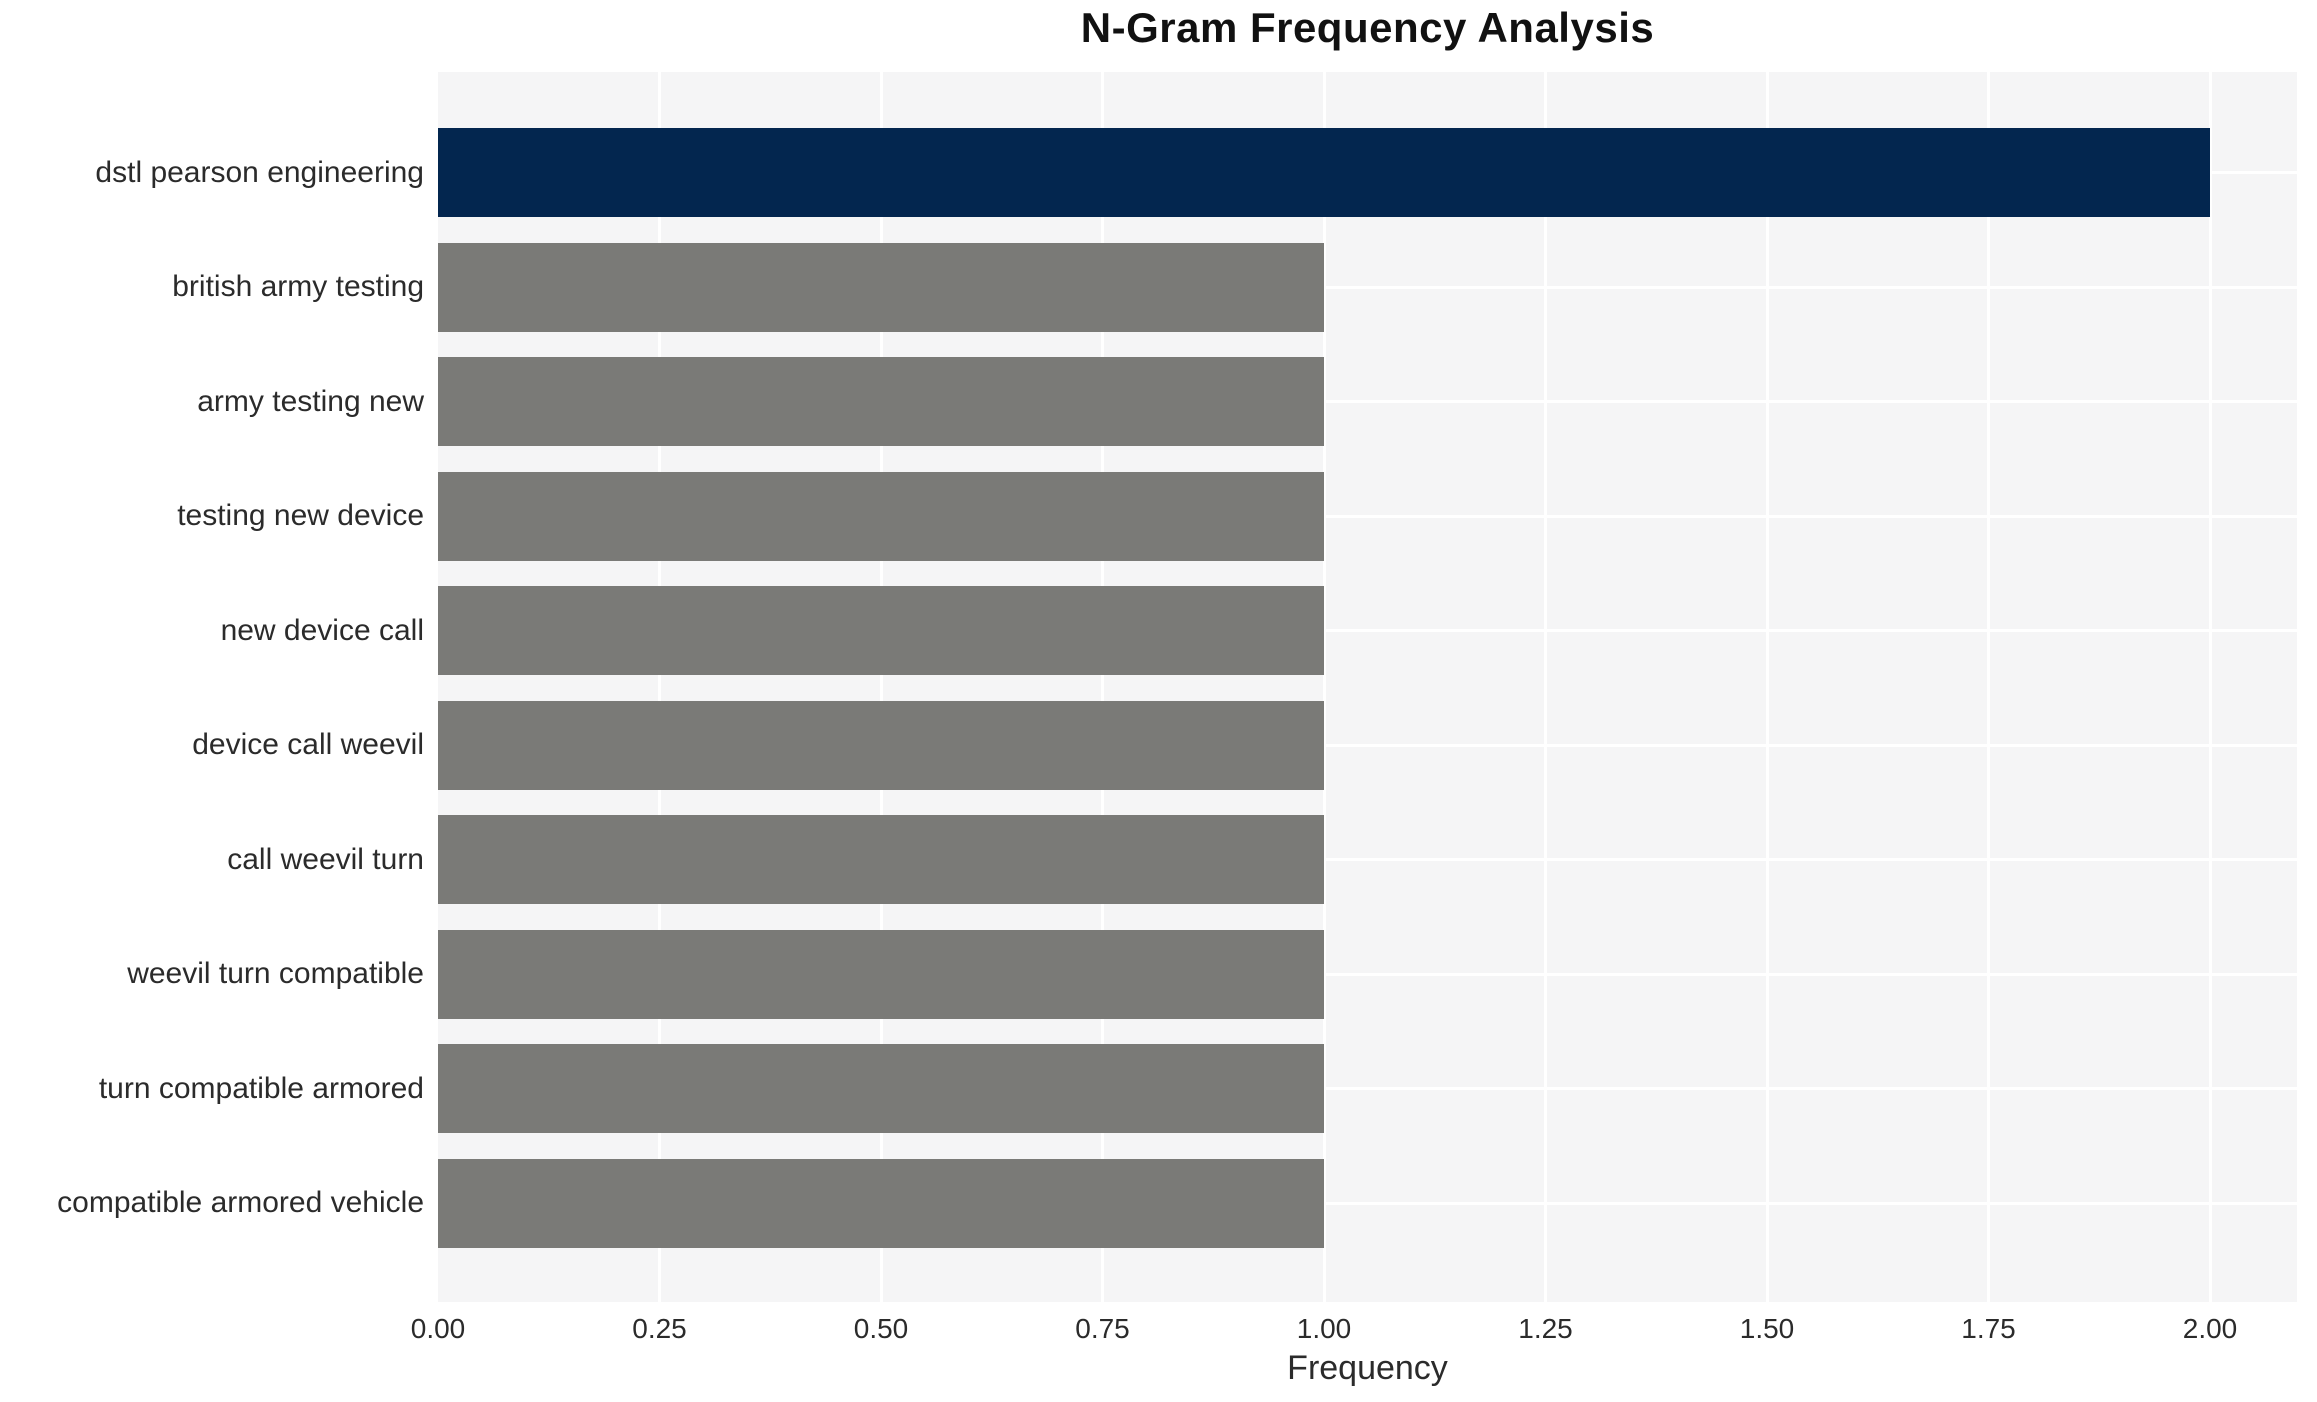  What do you see at coordinates (259, 172) in the screenshot?
I see `y-tick-label: dstl pearson engineering` at bounding box center [259, 172].